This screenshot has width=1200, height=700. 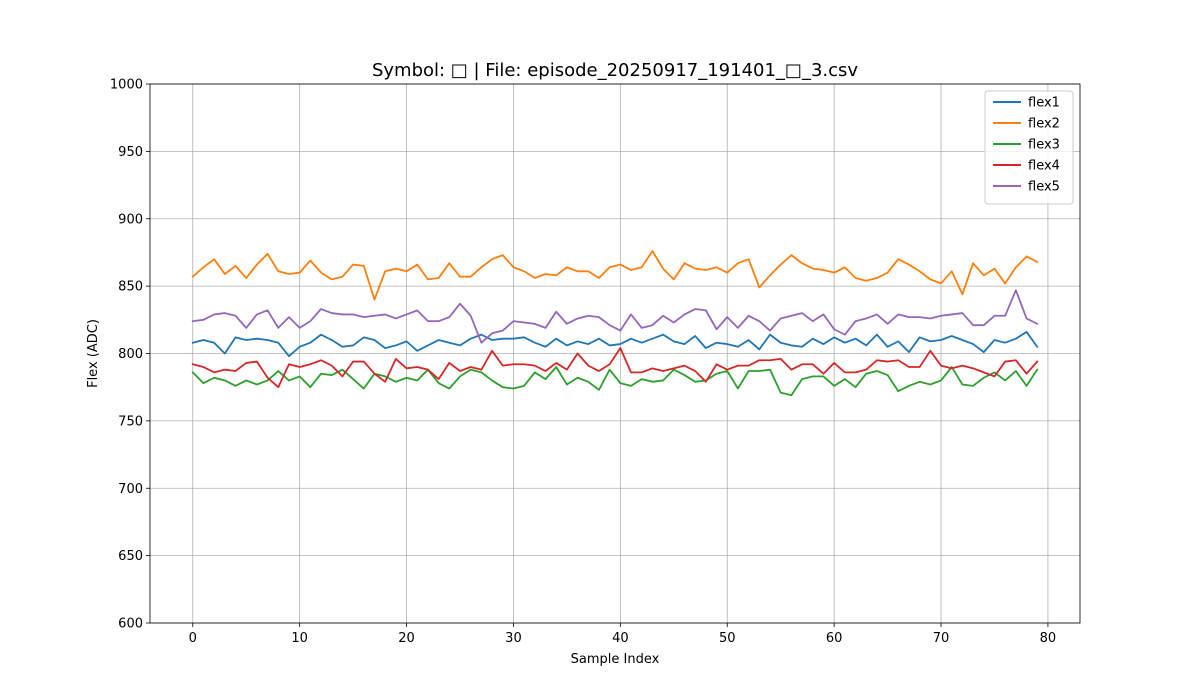 I want to click on series-line-flex5, so click(x=615, y=316).